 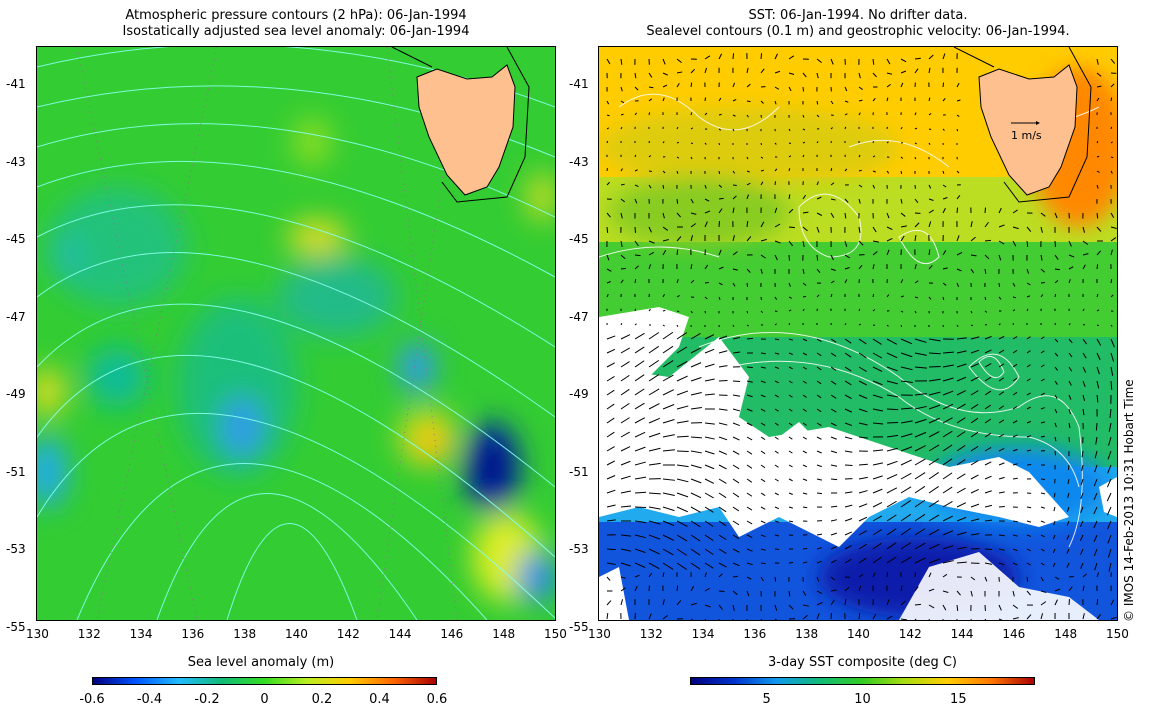 What do you see at coordinates (400, 634) in the screenshot?
I see `lon-label: 144` at bounding box center [400, 634].